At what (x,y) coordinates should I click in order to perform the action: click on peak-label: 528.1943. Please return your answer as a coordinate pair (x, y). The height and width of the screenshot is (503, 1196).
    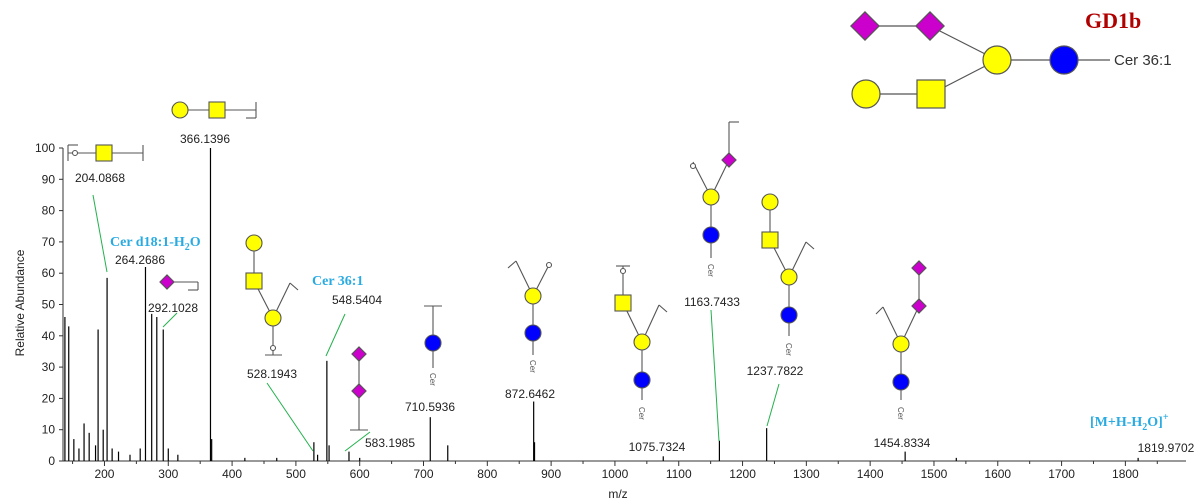
    Looking at the image, I should click on (272, 374).